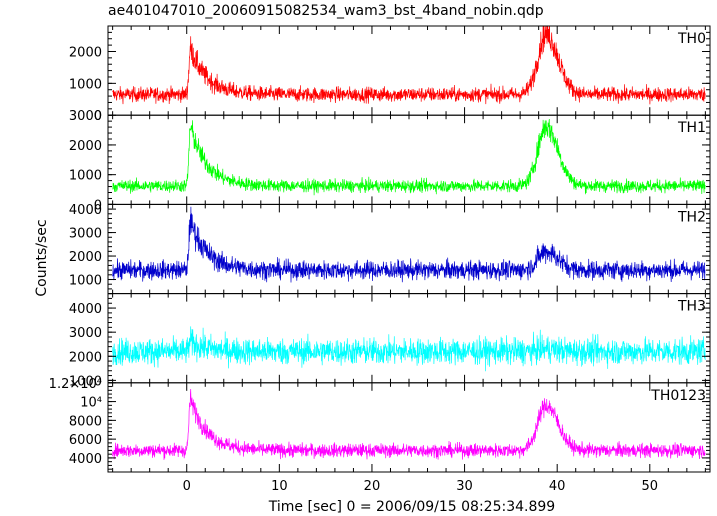  What do you see at coordinates (279, 486) in the screenshot?
I see `x-tick-label: 10` at bounding box center [279, 486].